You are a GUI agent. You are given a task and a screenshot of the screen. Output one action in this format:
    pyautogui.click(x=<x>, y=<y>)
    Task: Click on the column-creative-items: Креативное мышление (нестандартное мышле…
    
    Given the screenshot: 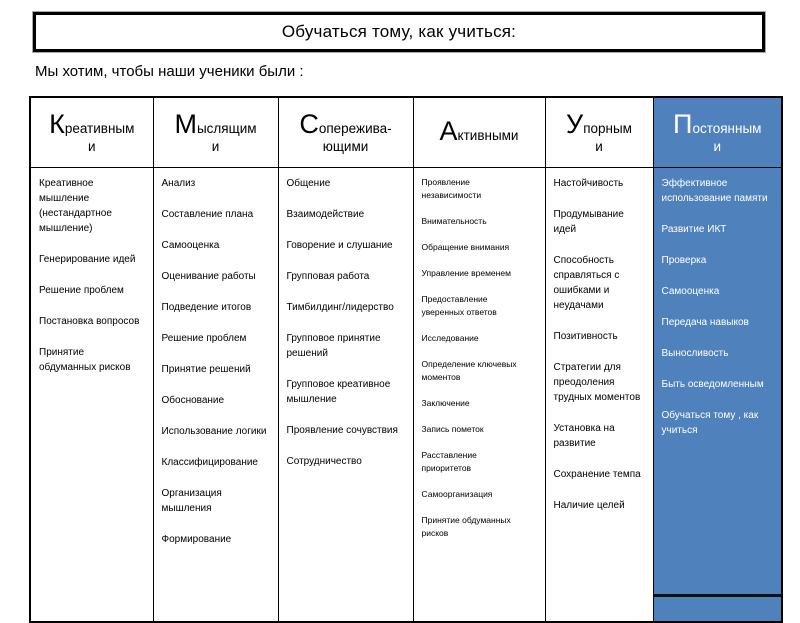 What is the action you would take?
    pyautogui.click(x=91, y=394)
    